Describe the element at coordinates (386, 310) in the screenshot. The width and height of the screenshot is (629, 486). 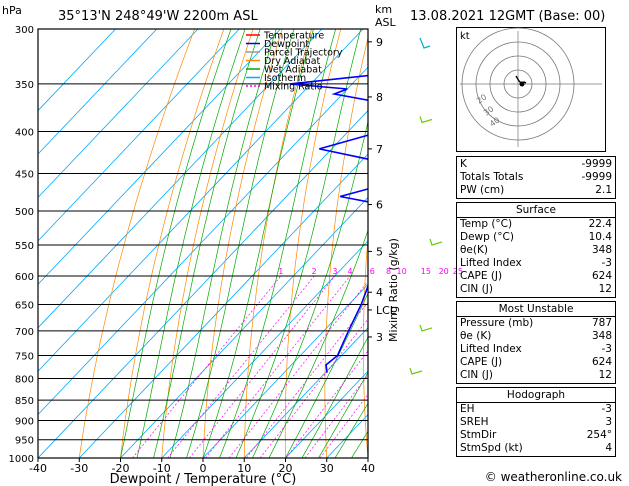
I see `height-tick-label: LCL` at that location.